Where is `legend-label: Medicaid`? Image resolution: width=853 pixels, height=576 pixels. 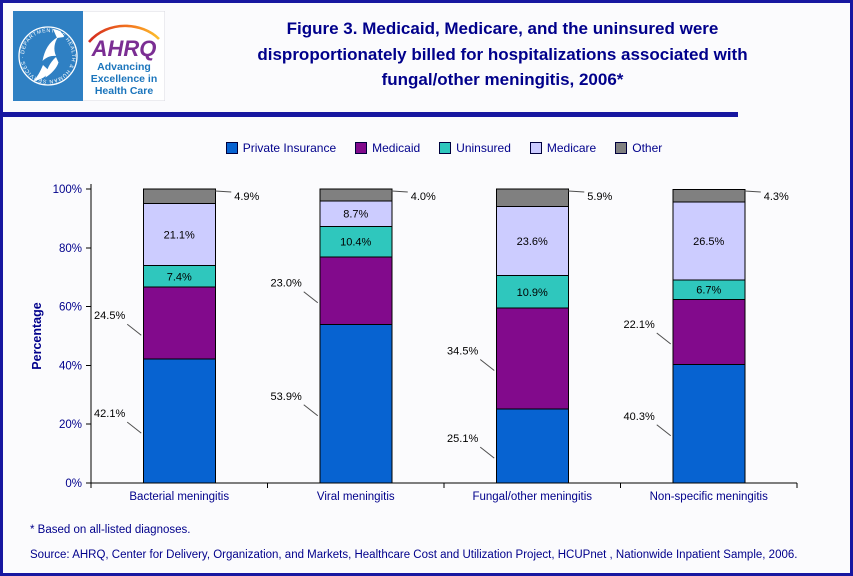 legend-label: Medicaid is located at coordinates (396, 148).